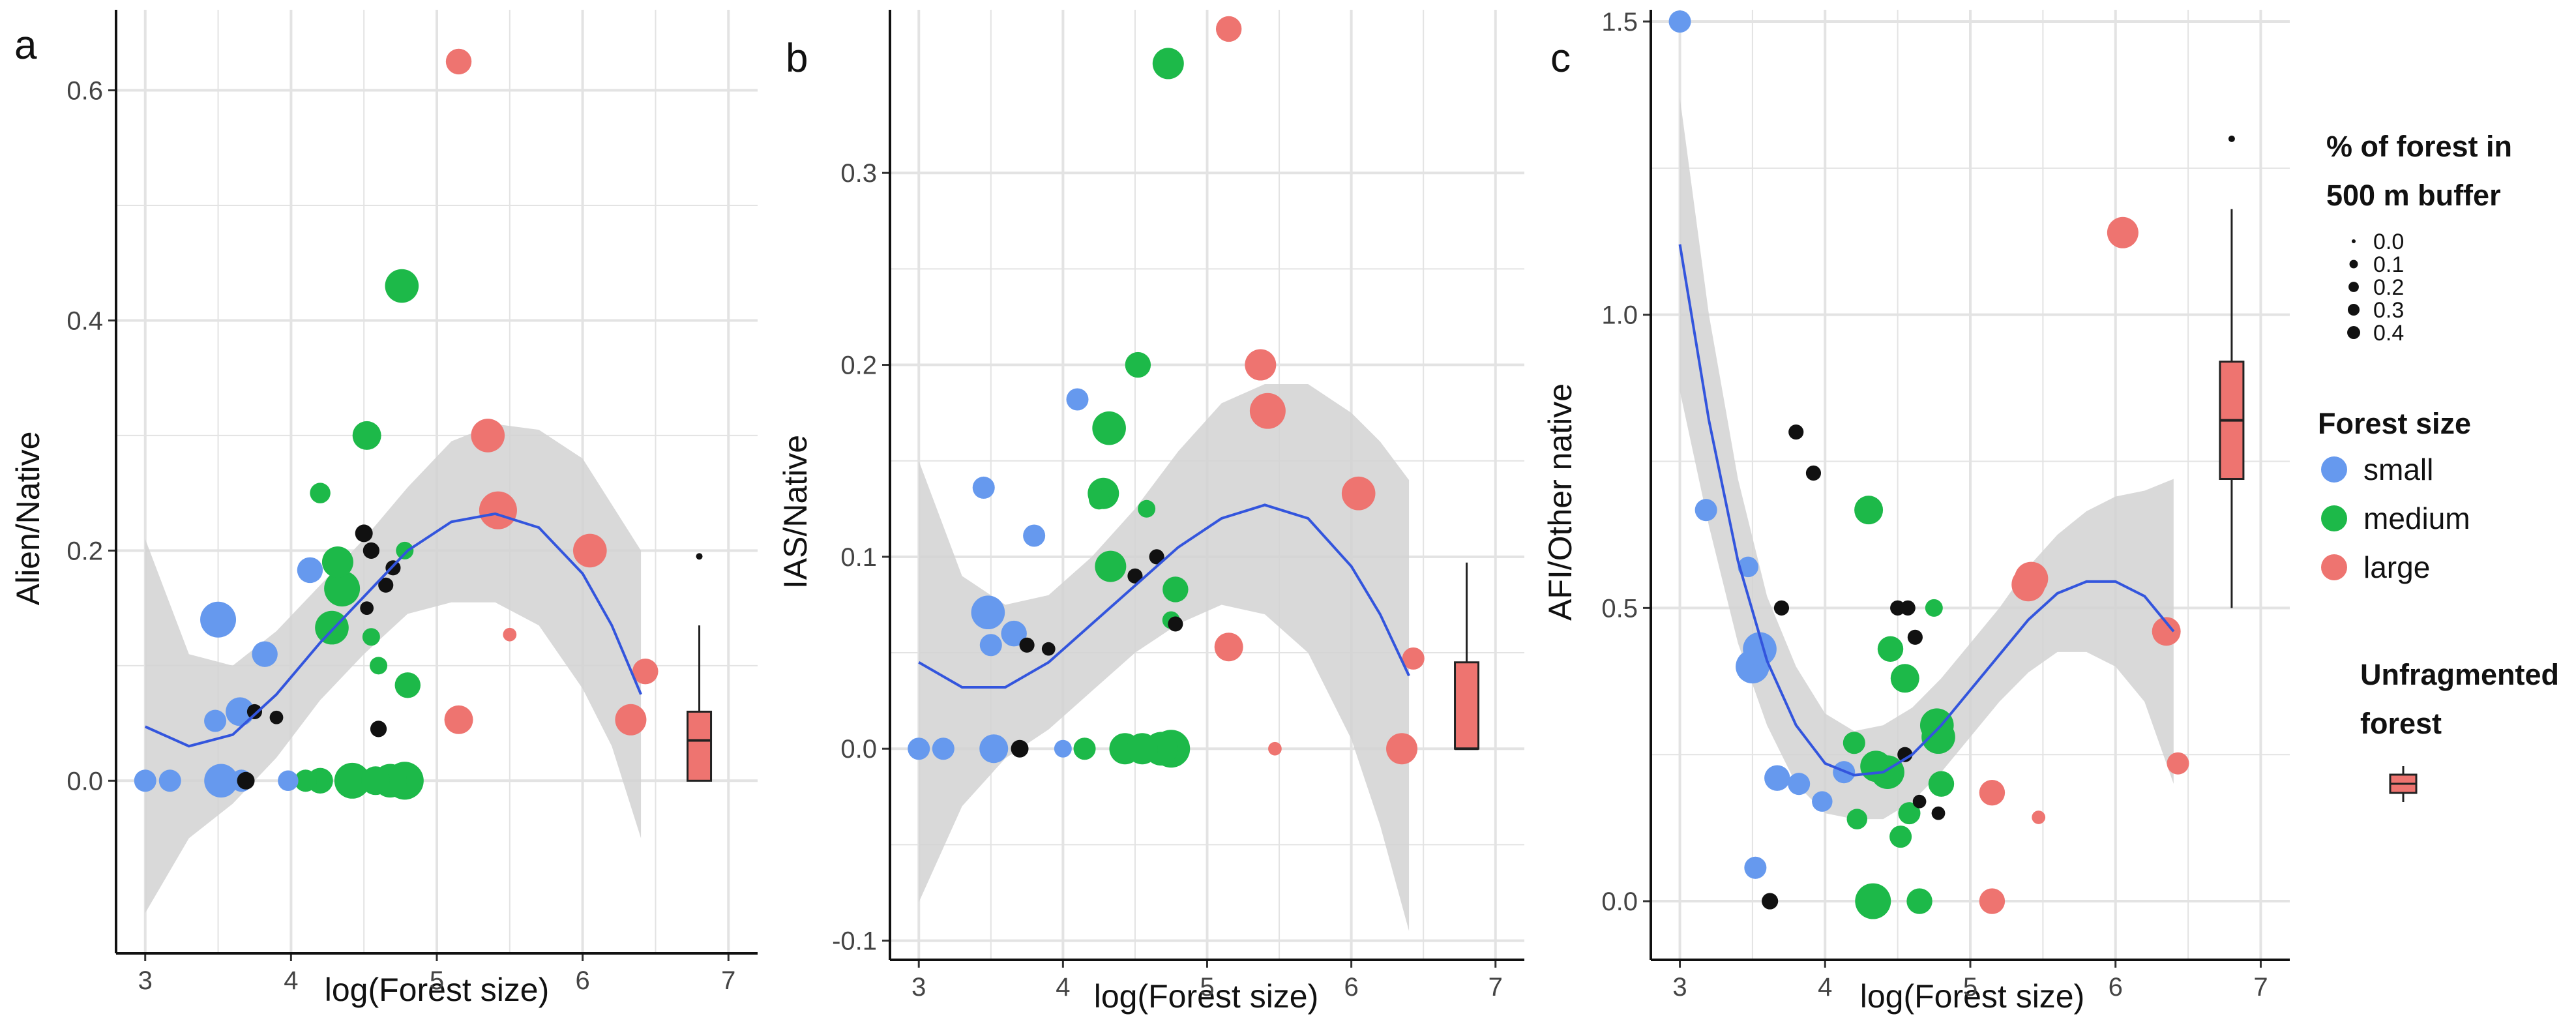 The image size is (2576, 1027). I want to click on y-tick-label: 0.6, so click(85, 91).